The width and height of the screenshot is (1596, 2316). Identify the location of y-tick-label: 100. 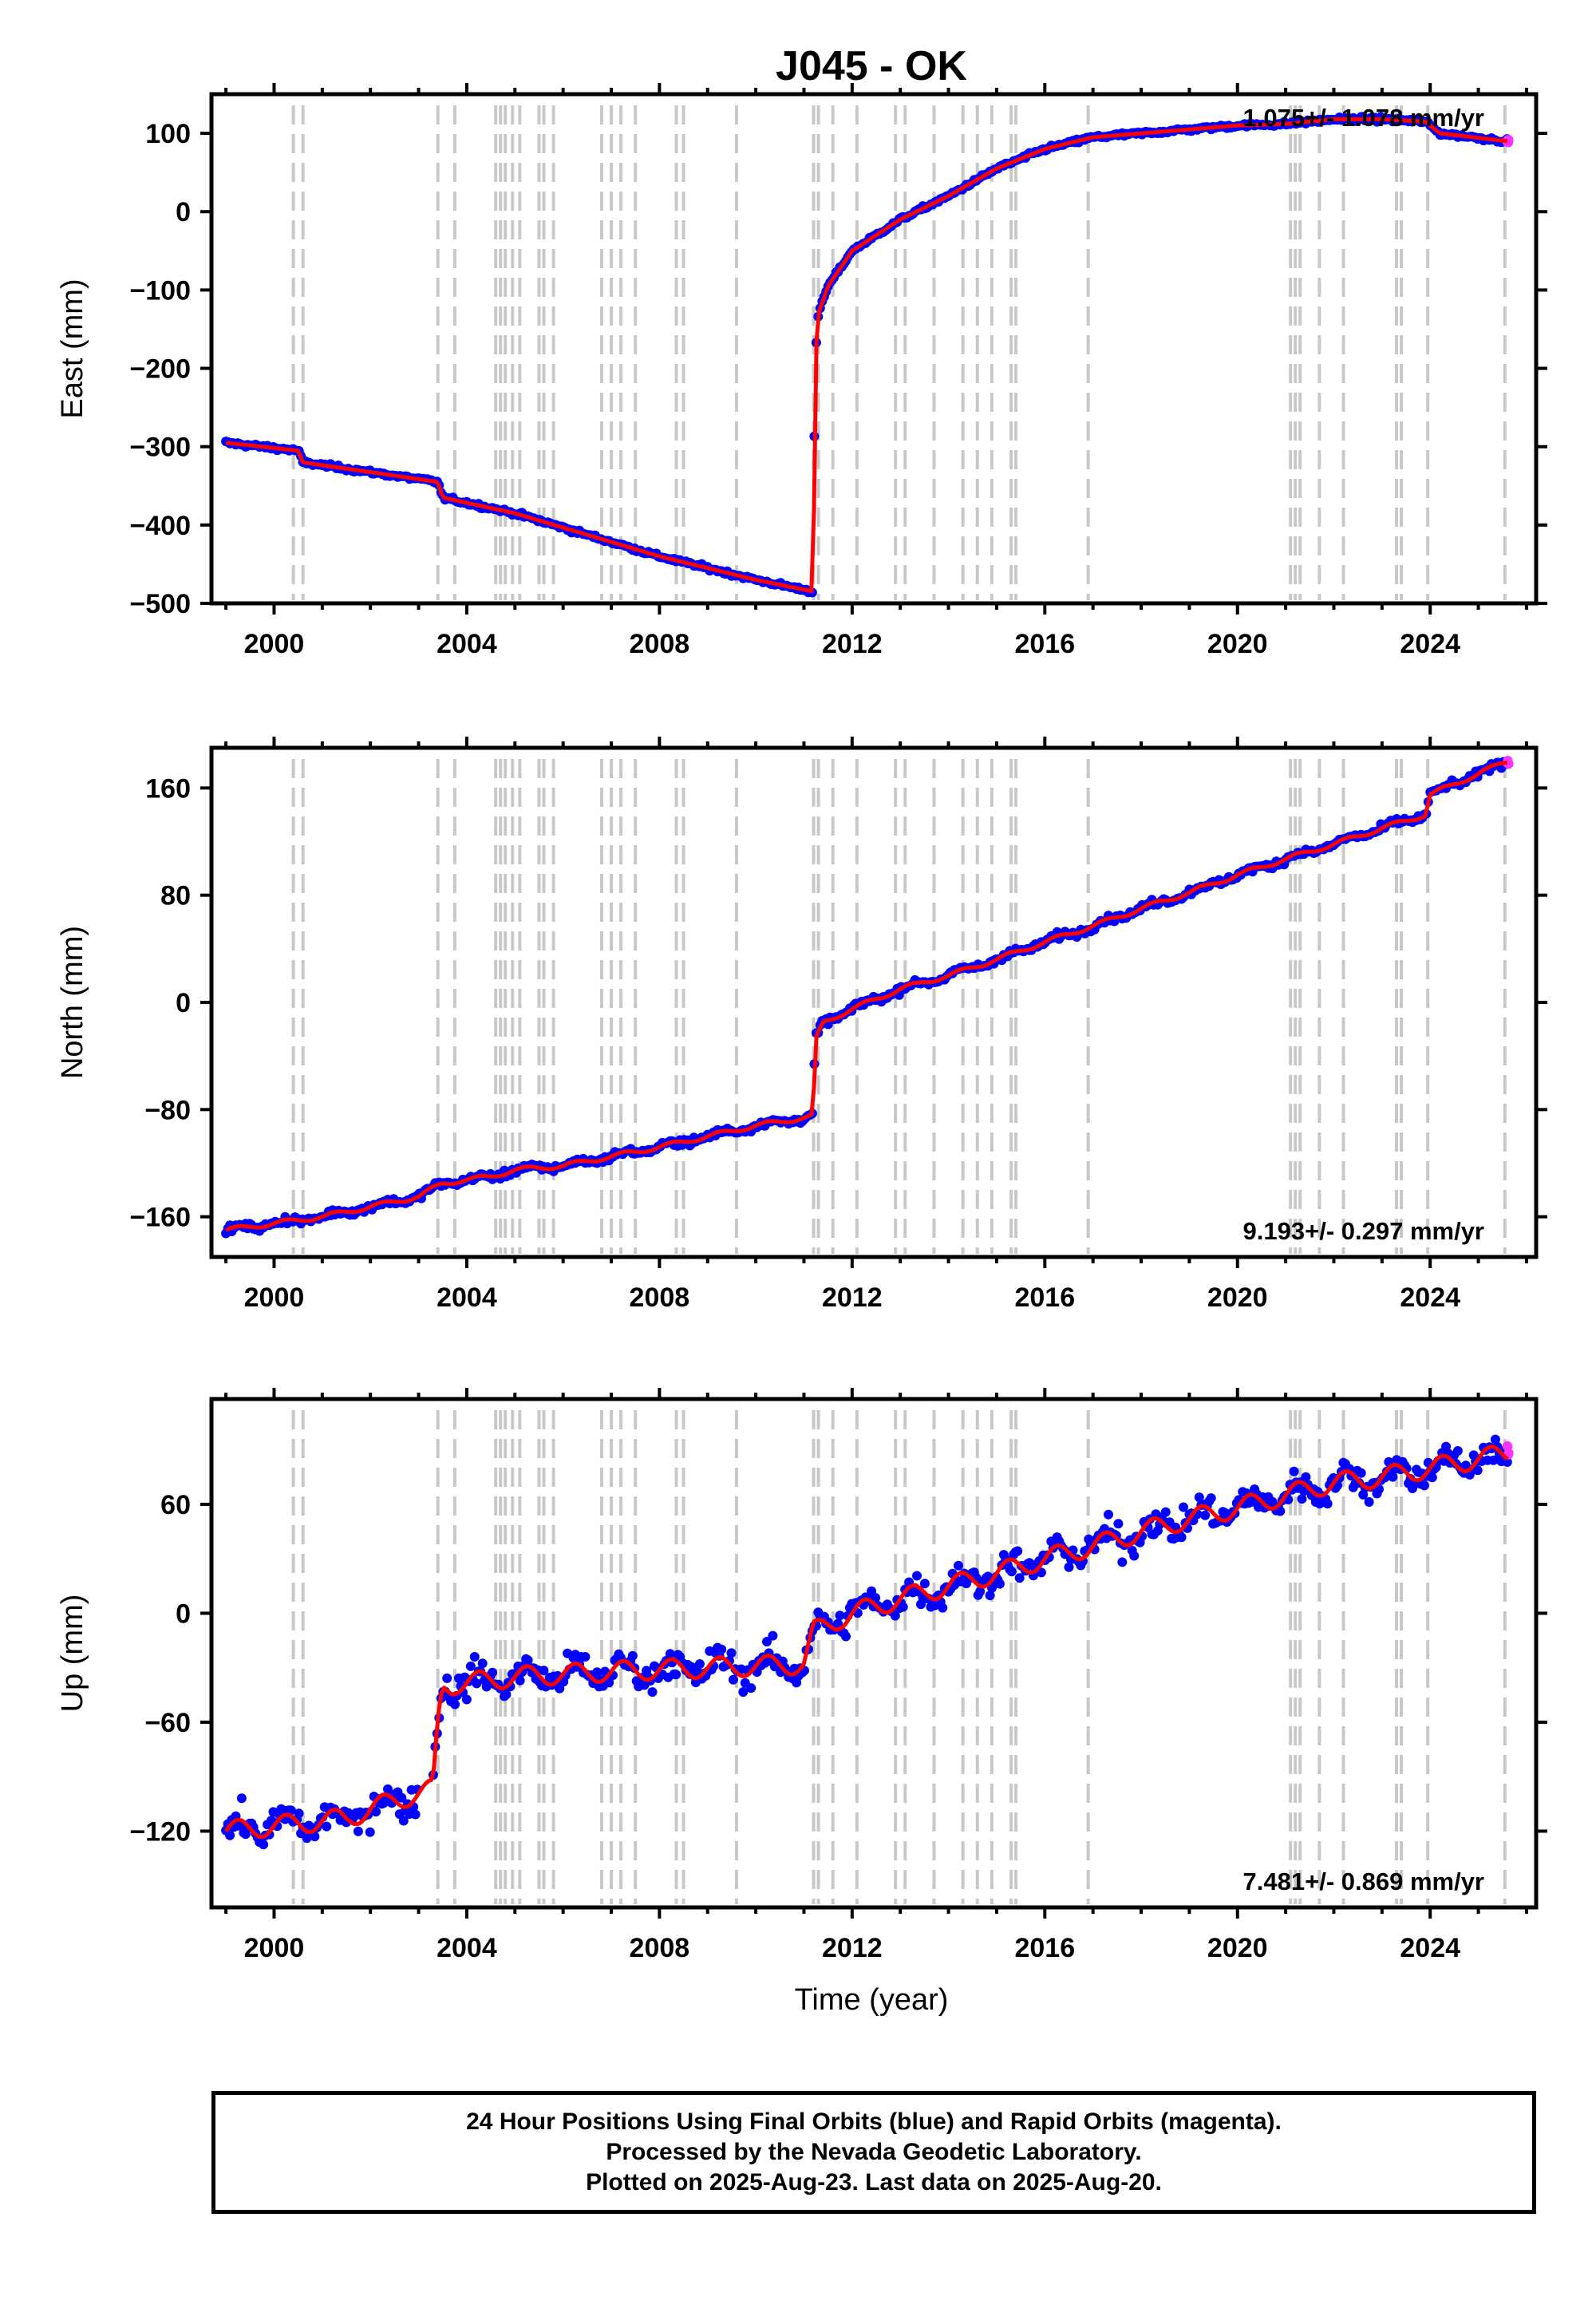
(168, 134).